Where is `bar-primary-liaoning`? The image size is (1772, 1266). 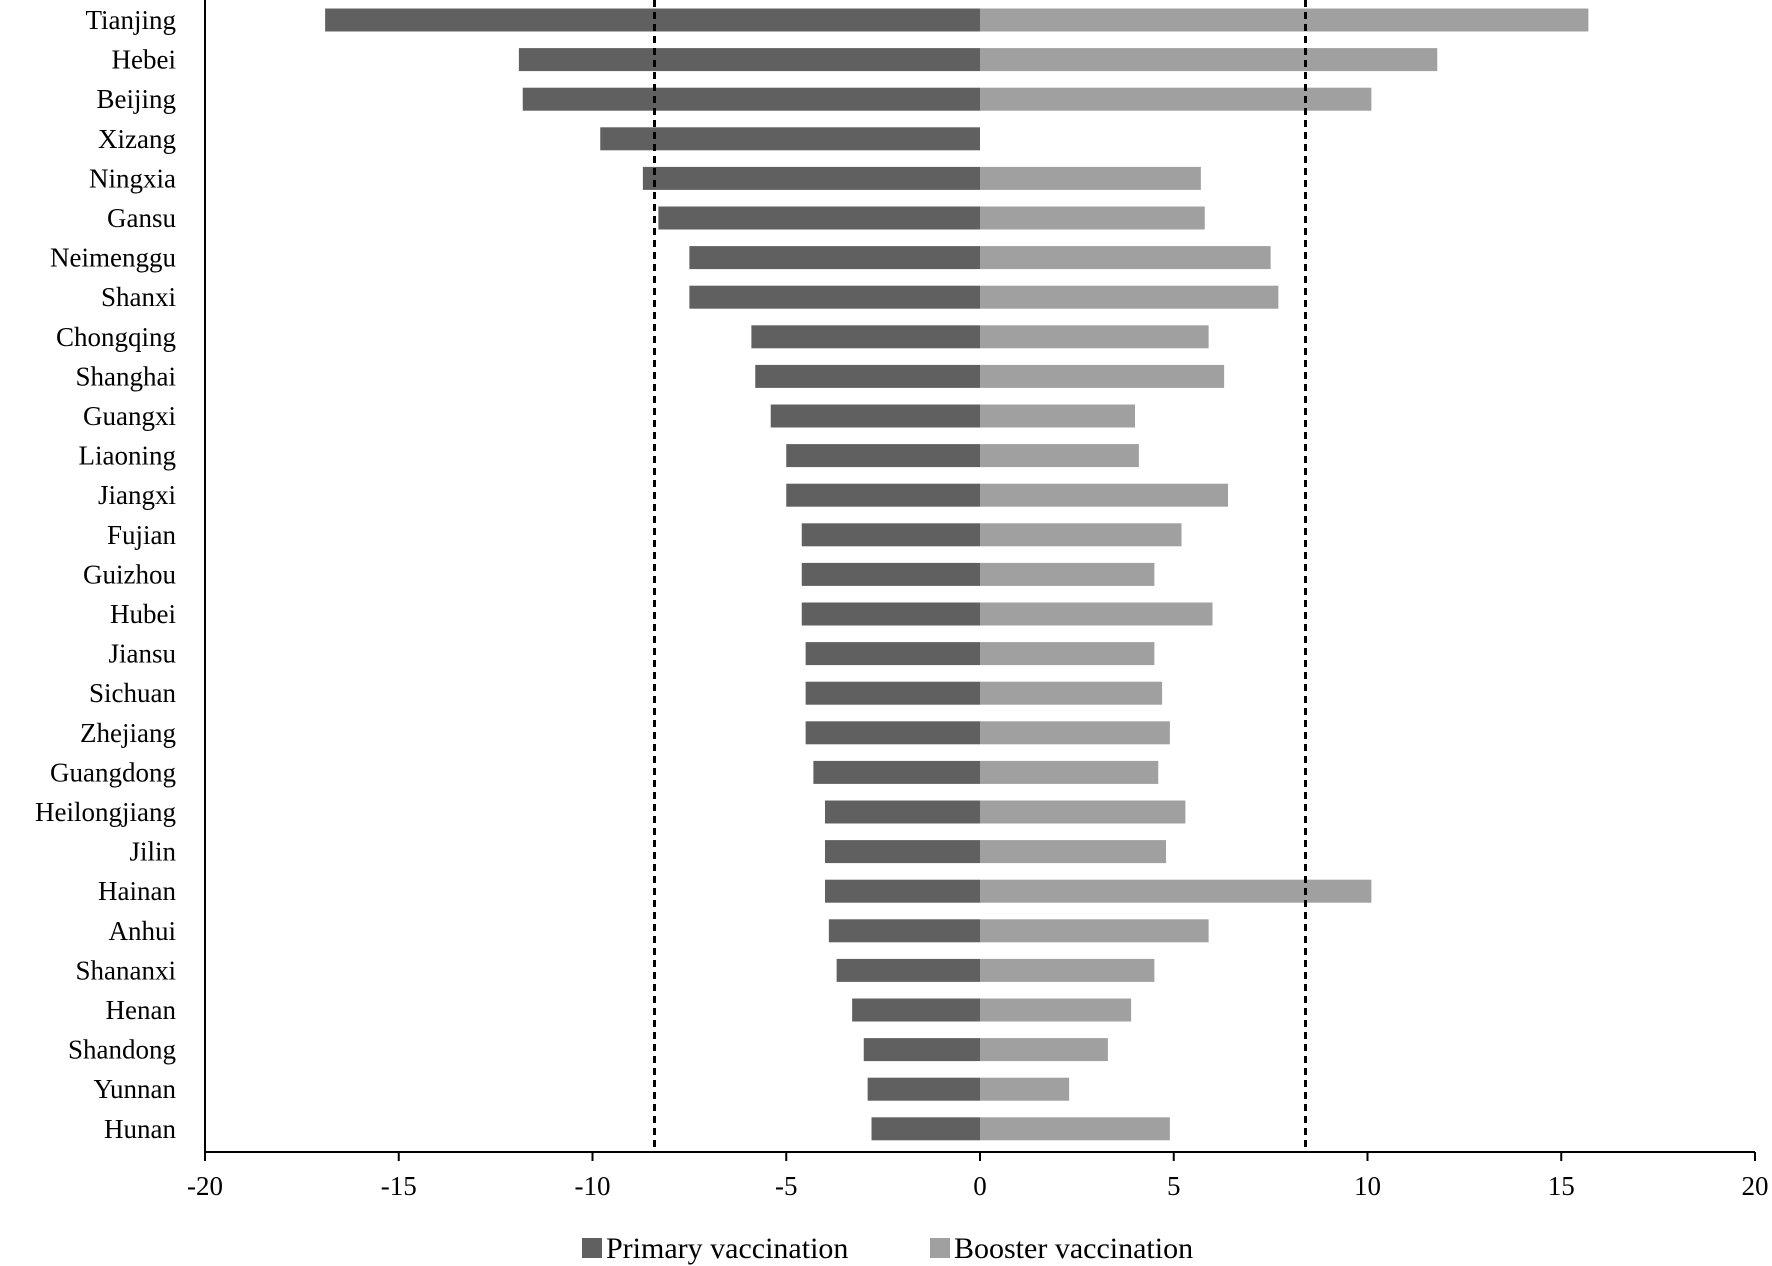
bar-primary-liaoning is located at coordinates (883, 456).